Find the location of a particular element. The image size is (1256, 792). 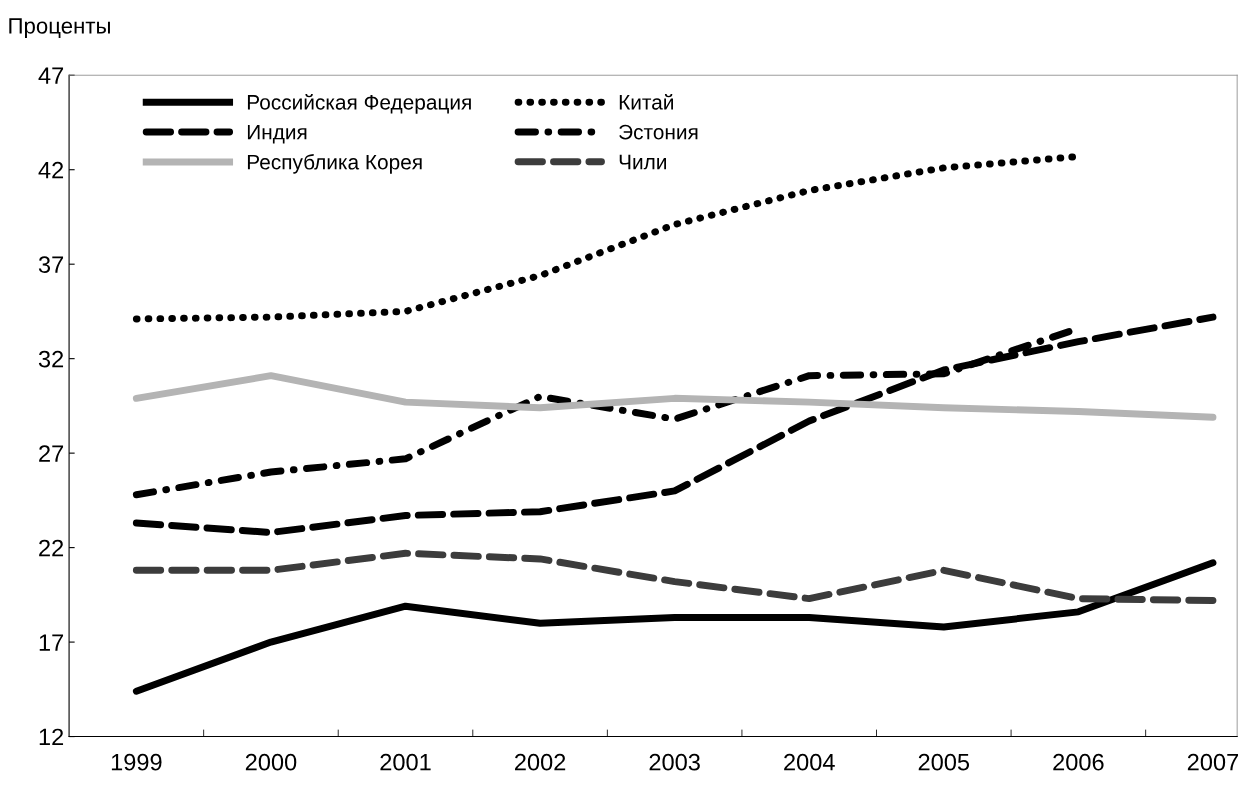

legend-label: Индия is located at coordinates (277, 134).